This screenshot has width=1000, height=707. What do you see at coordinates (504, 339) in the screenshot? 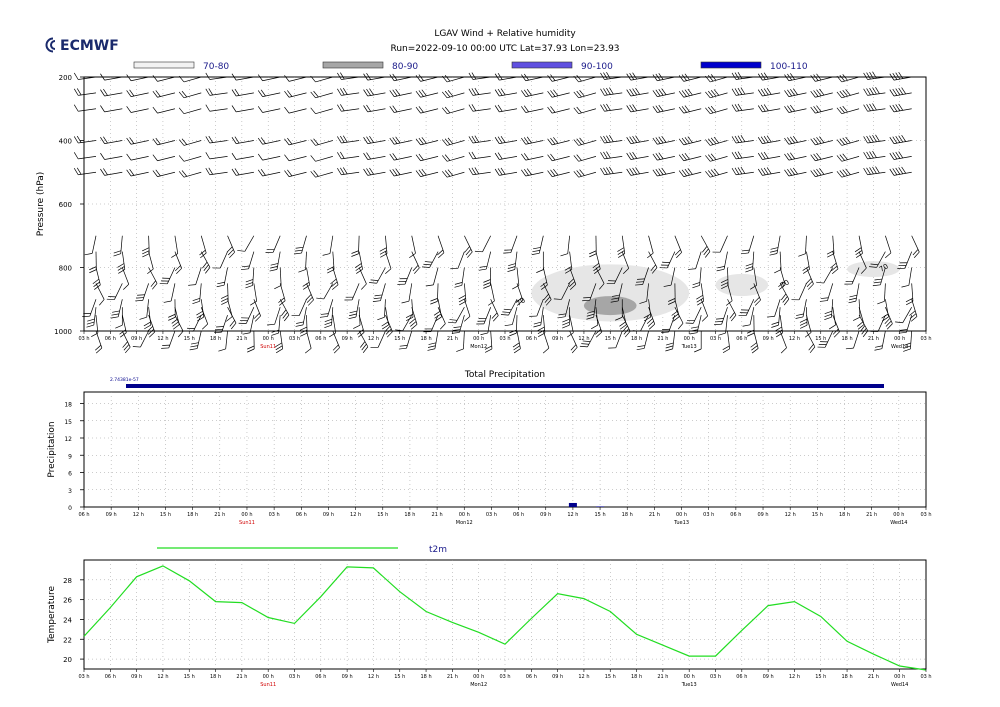
I see `x-tick-label: 03 h` at bounding box center [504, 339].